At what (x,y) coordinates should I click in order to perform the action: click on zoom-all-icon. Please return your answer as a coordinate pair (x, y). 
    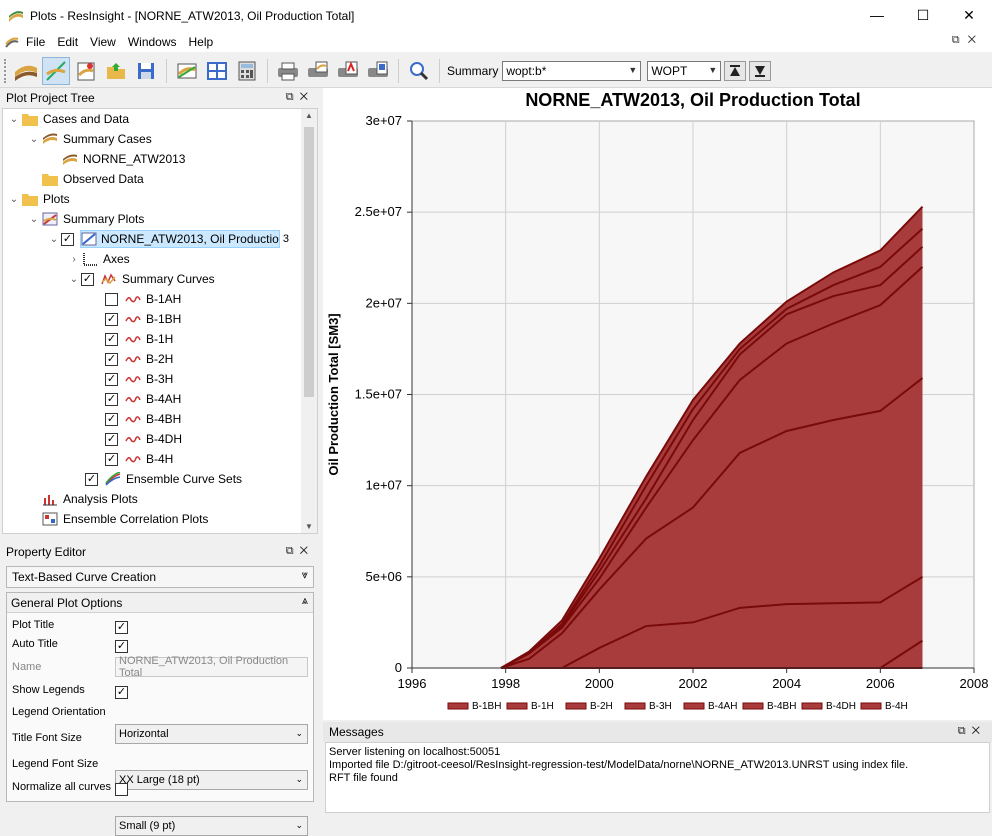
    Looking at the image, I should click on (419, 71).